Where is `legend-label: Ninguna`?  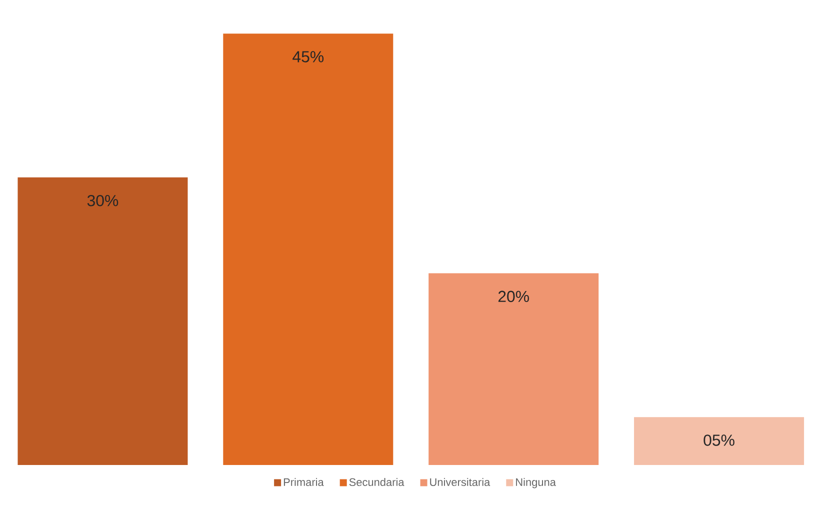
legend-label: Ninguna is located at coordinates (536, 483).